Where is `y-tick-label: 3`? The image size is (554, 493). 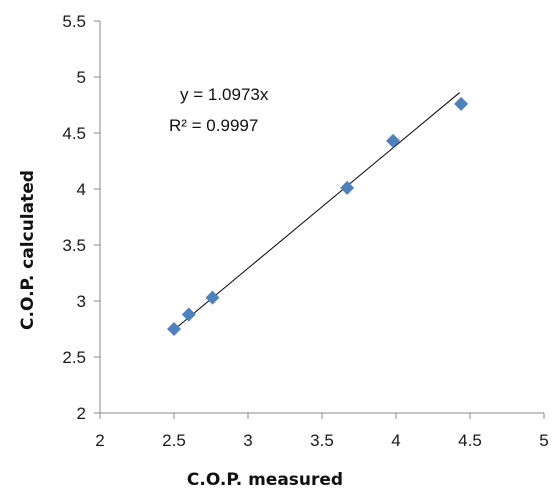
y-tick-label: 3 is located at coordinates (81, 301).